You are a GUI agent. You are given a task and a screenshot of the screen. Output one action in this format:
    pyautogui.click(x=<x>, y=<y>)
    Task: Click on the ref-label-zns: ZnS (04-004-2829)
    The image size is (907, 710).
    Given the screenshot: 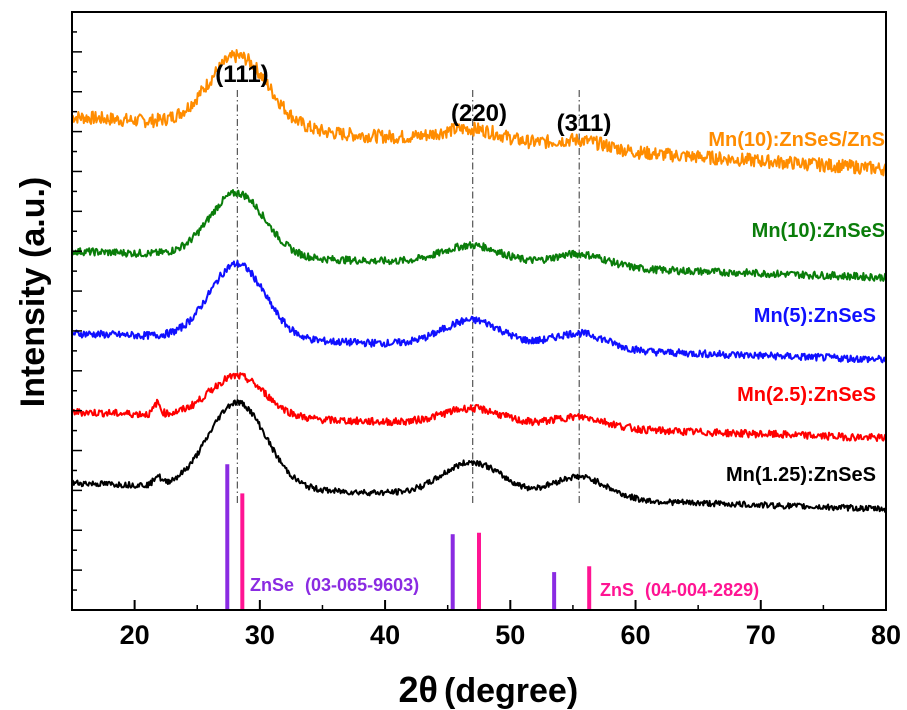 What is the action you would take?
    pyautogui.click(x=679, y=590)
    